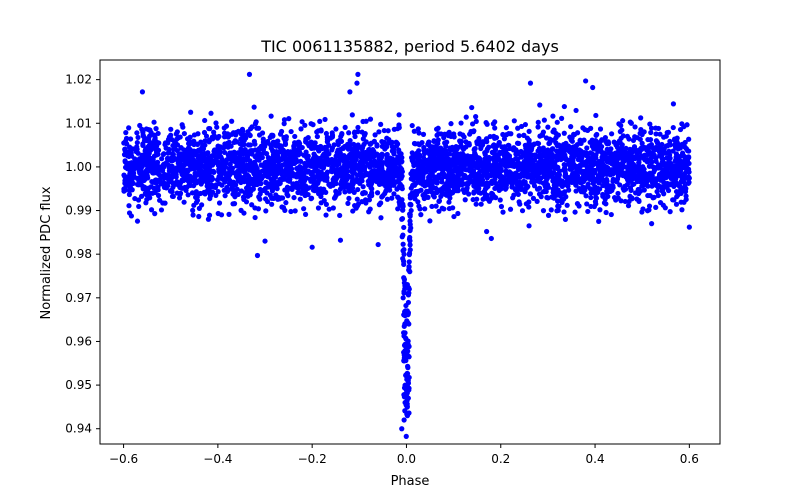 The image size is (800, 500). I want to click on x-tick-label: 0.0, so click(406, 459).